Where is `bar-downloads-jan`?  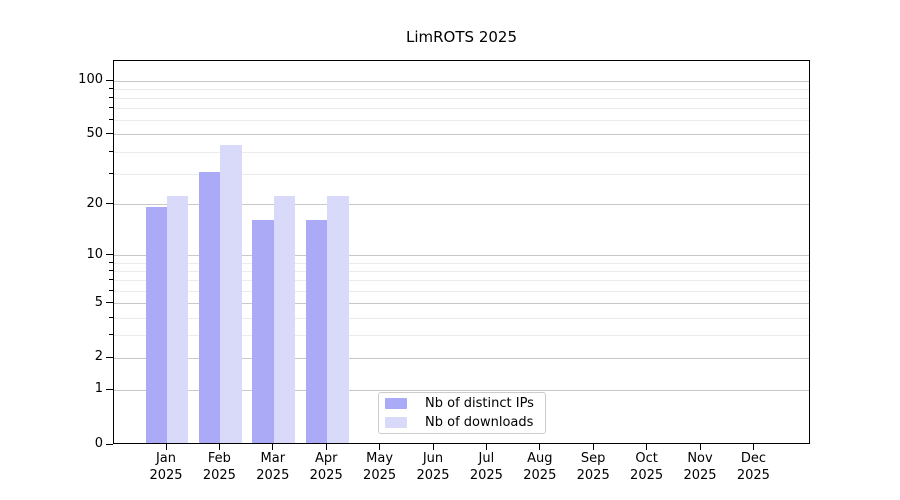 bar-downloads-jan is located at coordinates (178, 319).